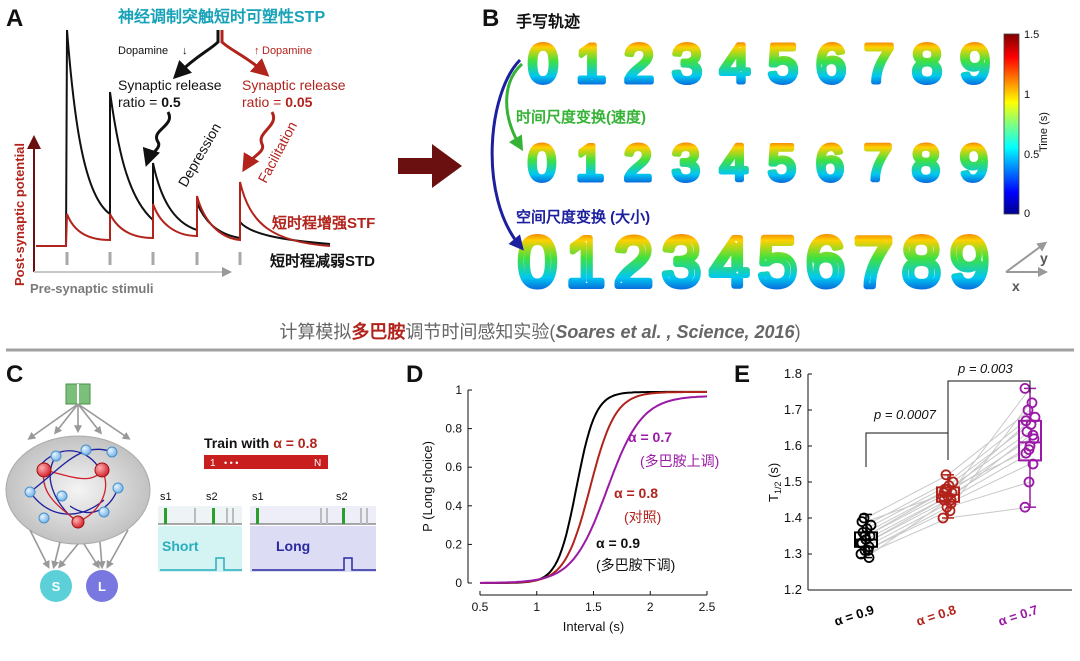 This screenshot has width=1080, height=661. I want to click on y-tick-label: 1.8, so click(793, 373).